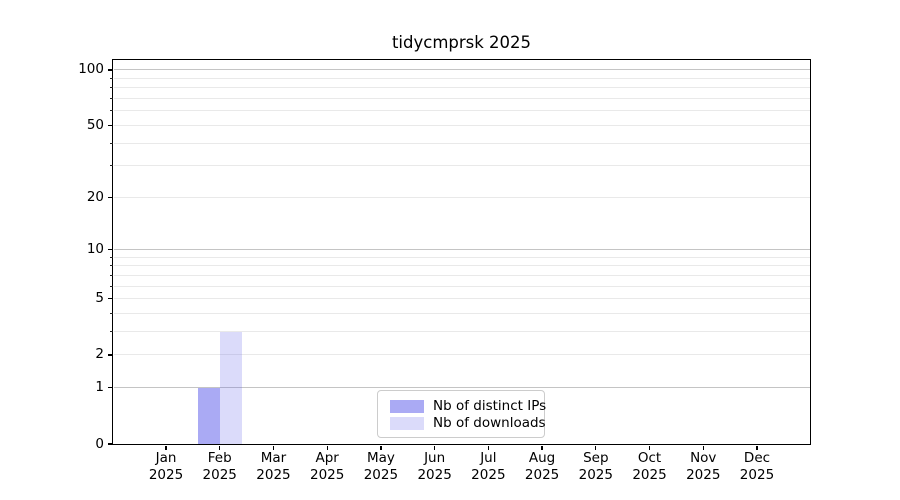  I want to click on y-tick-label: 100, so click(91, 69).